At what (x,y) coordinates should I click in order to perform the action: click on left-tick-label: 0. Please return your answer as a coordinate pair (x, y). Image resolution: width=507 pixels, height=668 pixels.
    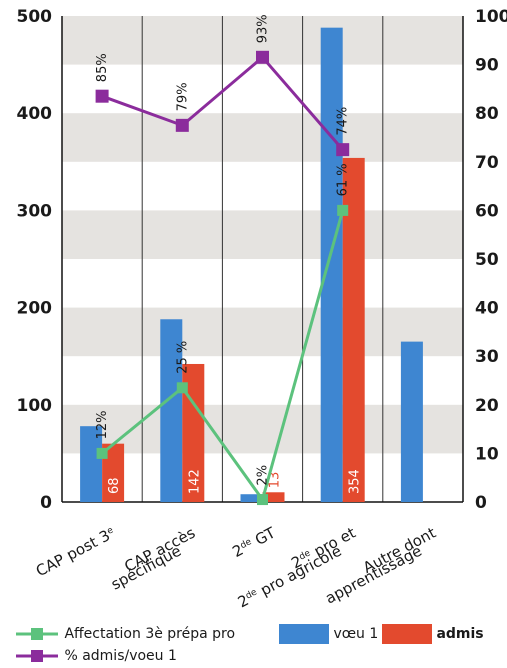
    Looking at the image, I should click on (46, 503).